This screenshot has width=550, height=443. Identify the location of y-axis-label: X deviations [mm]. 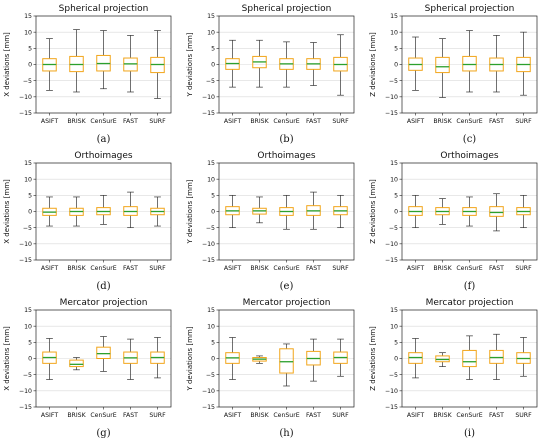
(7, 358).